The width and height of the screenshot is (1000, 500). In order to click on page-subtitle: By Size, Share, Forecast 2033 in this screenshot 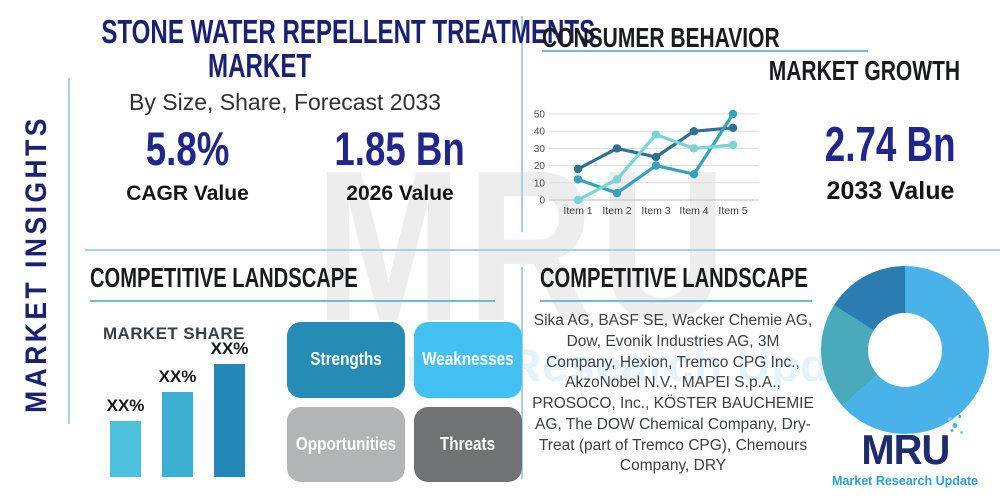, I will do `click(285, 102)`.